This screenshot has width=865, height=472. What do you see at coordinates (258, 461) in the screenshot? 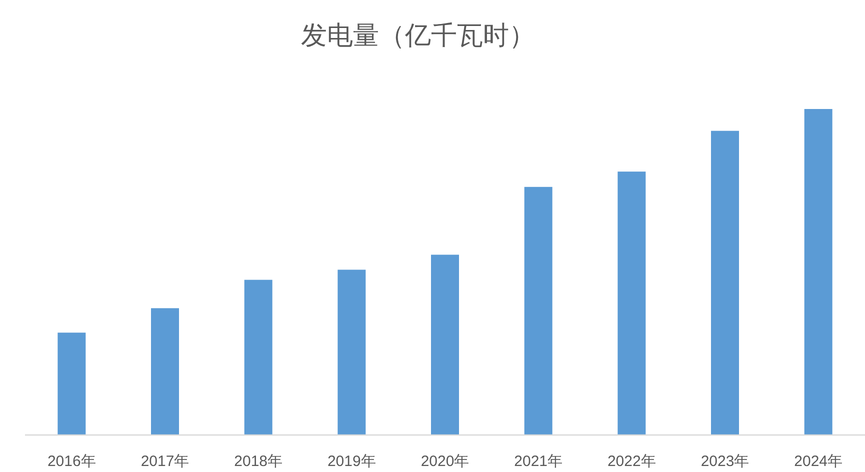
I see `x-tick-label: 2018年` at bounding box center [258, 461].